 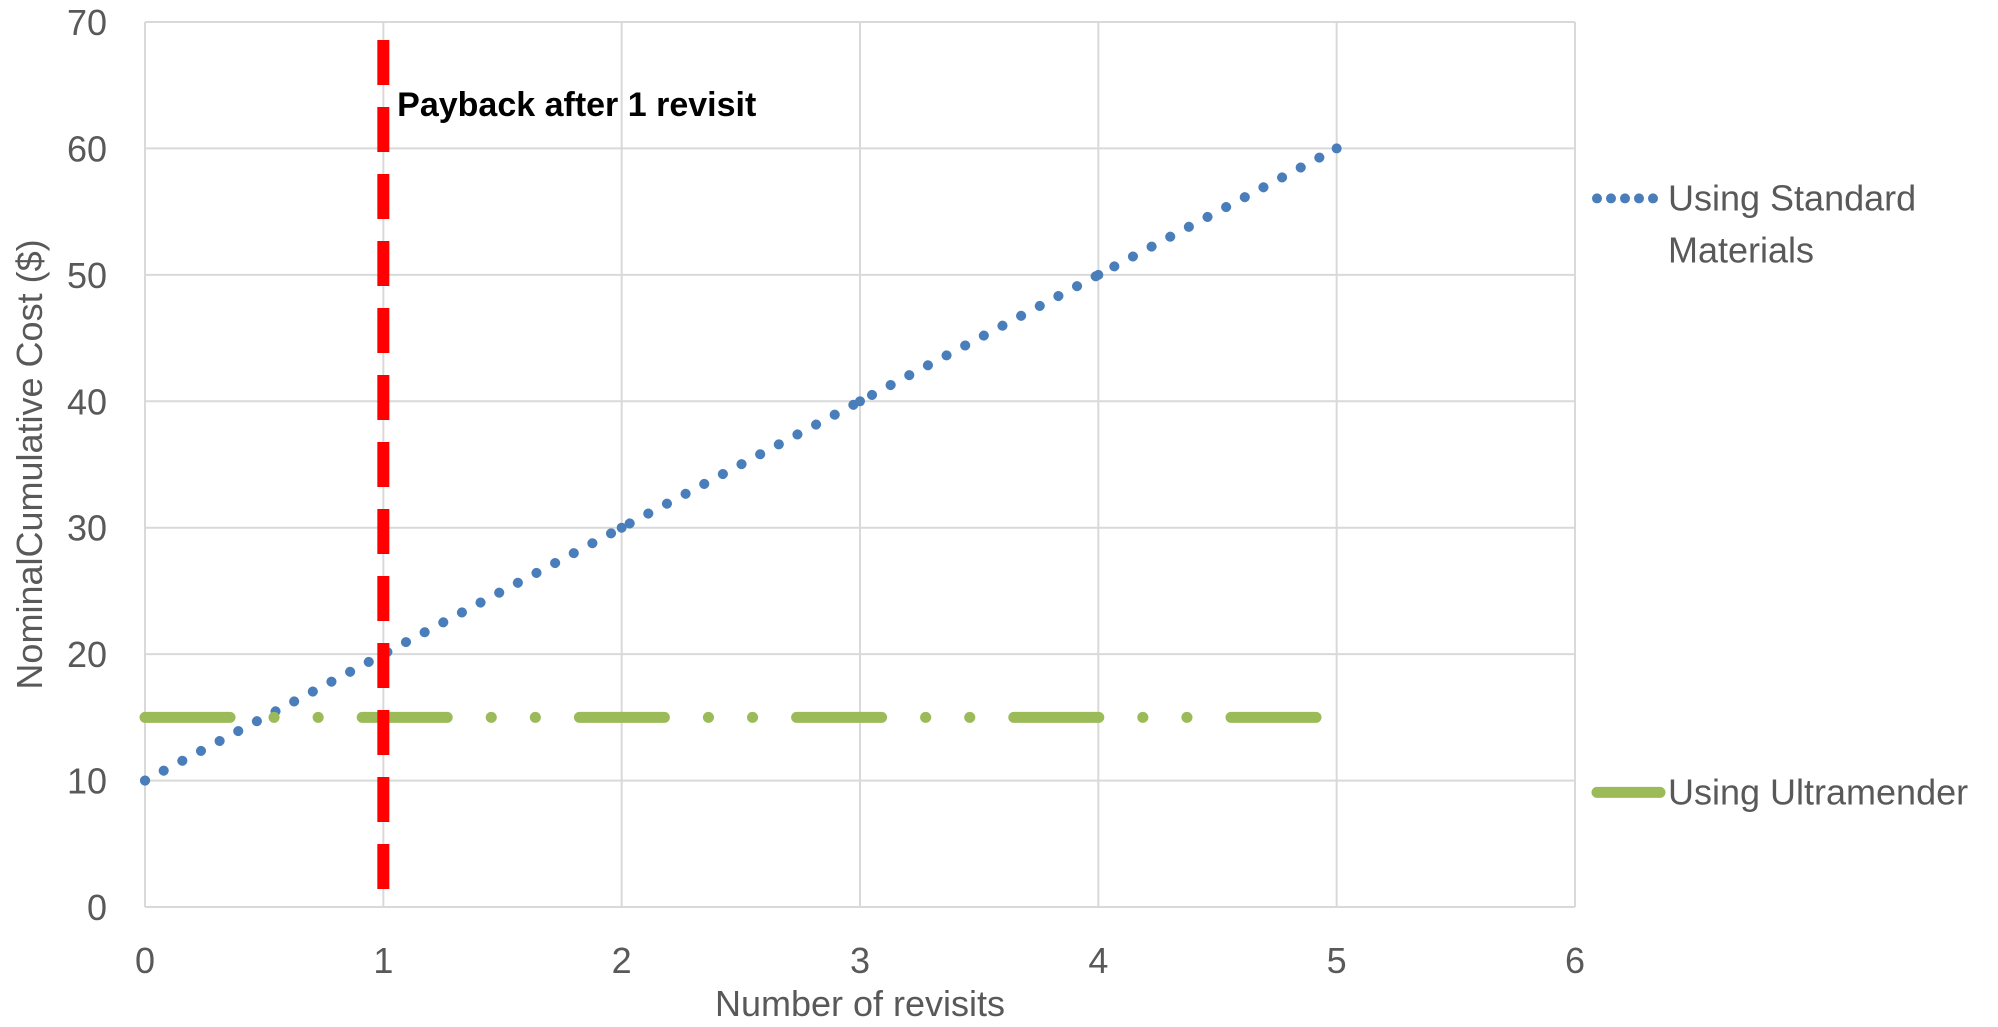 I want to click on x-axis-title: Number of revisits, so click(x=860, y=1003).